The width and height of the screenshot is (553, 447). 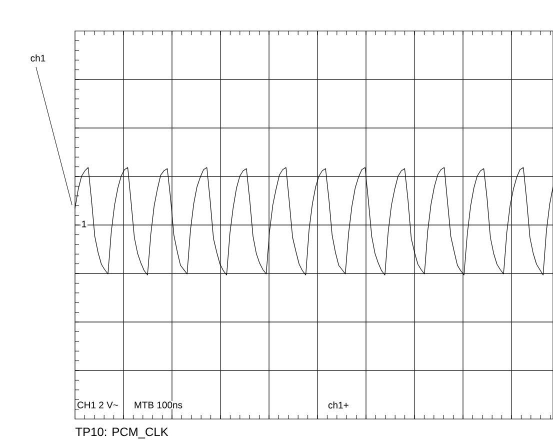 What do you see at coordinates (158, 405) in the screenshot?
I see `text: MTB 100ns` at bounding box center [158, 405].